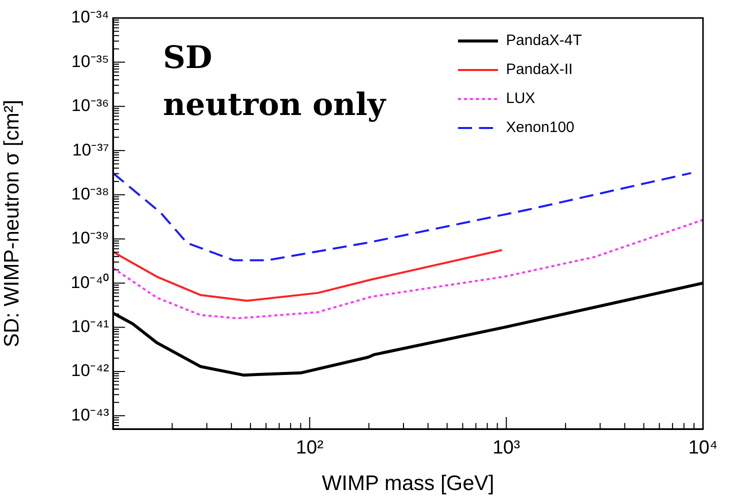 This screenshot has width=730, height=497. Describe the element at coordinates (506, 448) in the screenshot. I see `x-tick-label: 10³` at that location.